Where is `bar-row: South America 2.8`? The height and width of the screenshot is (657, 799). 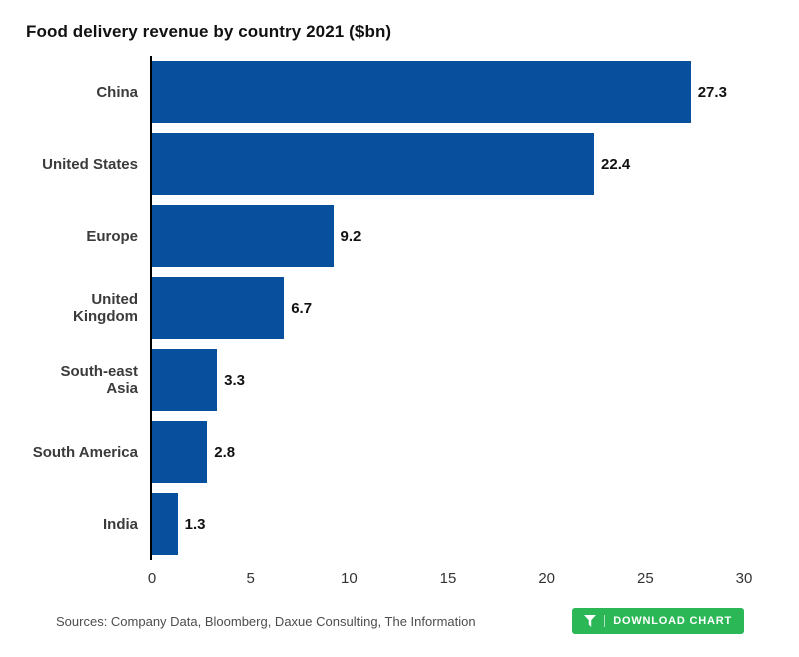 bar-row: South America 2.8 is located at coordinates (385, 452).